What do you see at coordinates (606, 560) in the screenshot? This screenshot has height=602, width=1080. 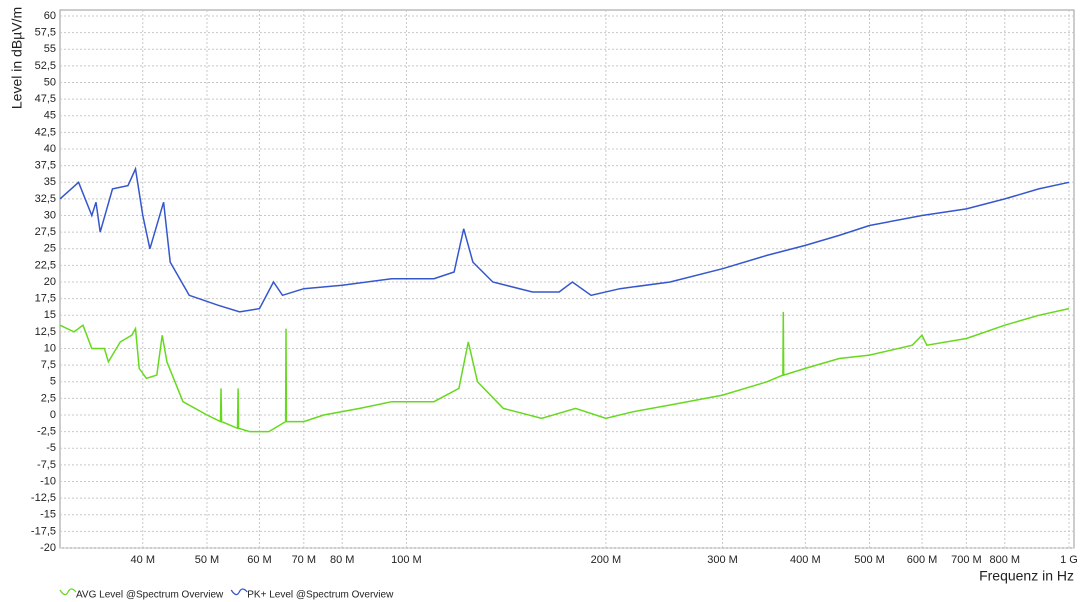 I see `x-tick-label: 200 M` at bounding box center [606, 560].